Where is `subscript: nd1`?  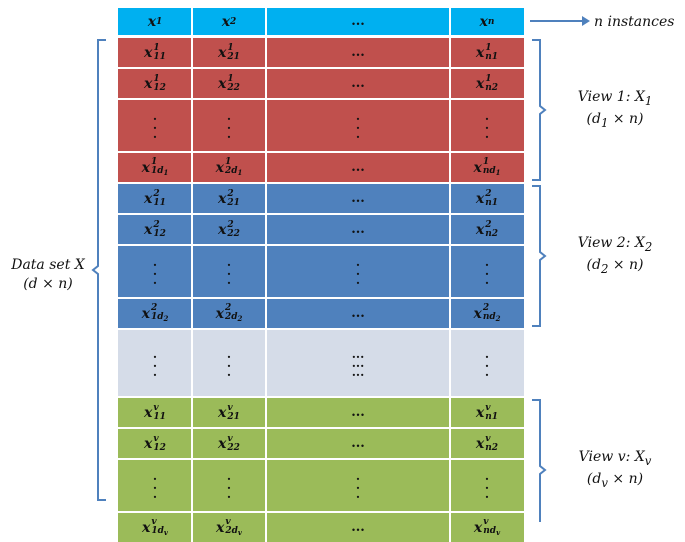
subscript: nd1 is located at coordinates (491, 172).